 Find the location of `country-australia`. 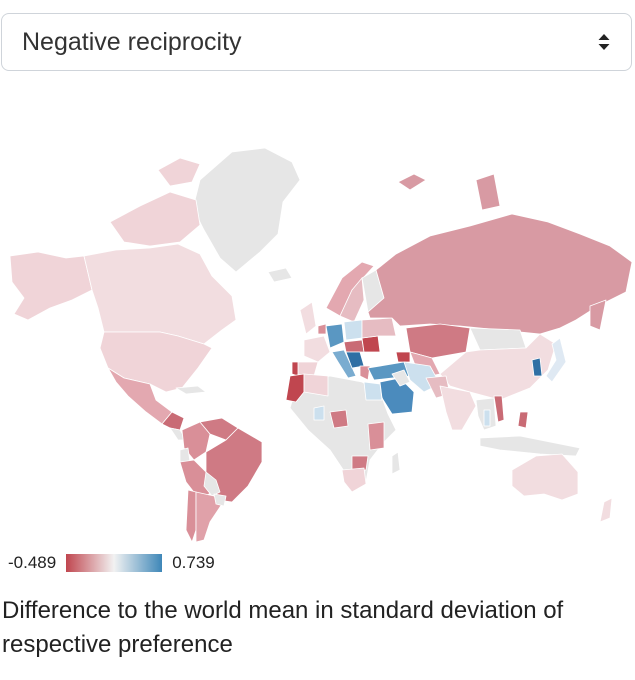

country-australia is located at coordinates (545, 477).